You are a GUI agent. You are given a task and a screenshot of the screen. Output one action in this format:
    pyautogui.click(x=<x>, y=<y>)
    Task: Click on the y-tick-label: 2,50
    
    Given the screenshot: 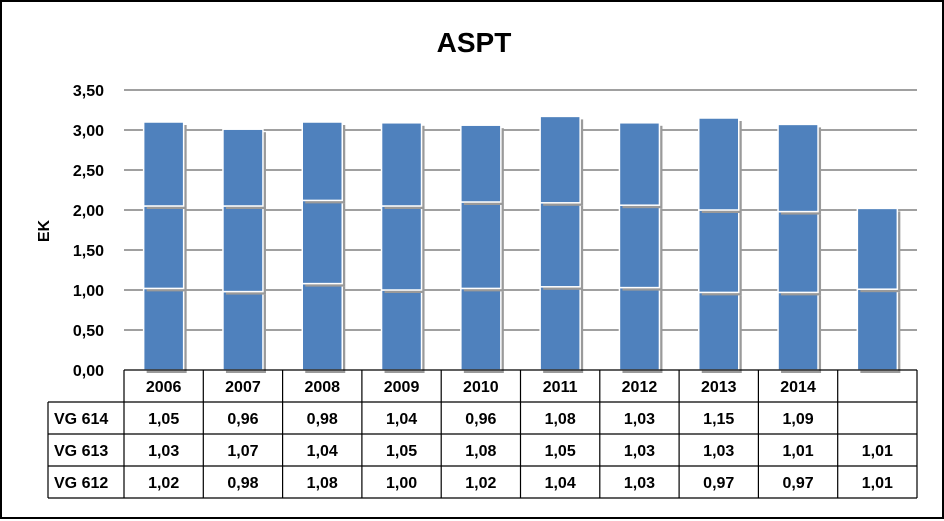 What is the action you would take?
    pyautogui.click(x=88, y=171)
    